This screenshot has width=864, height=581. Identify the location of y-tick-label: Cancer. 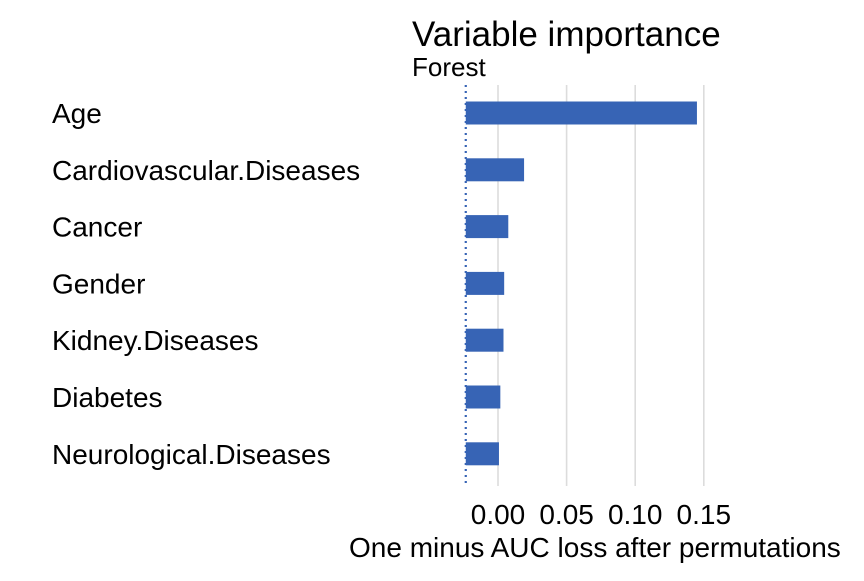
(97, 227).